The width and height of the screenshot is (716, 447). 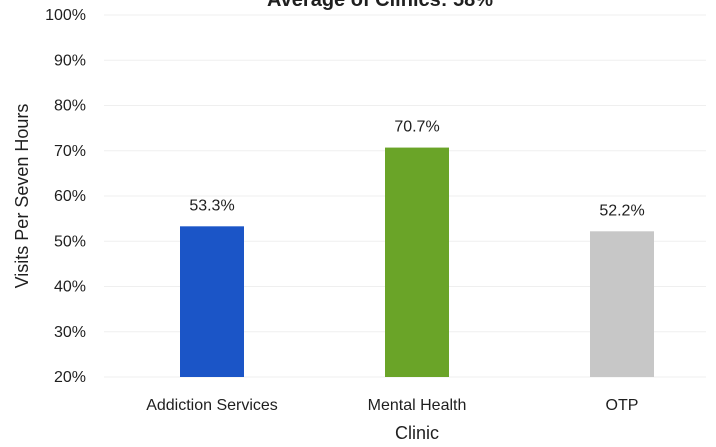 What do you see at coordinates (70, 106) in the screenshot?
I see `y-tick-label: 80%` at bounding box center [70, 106].